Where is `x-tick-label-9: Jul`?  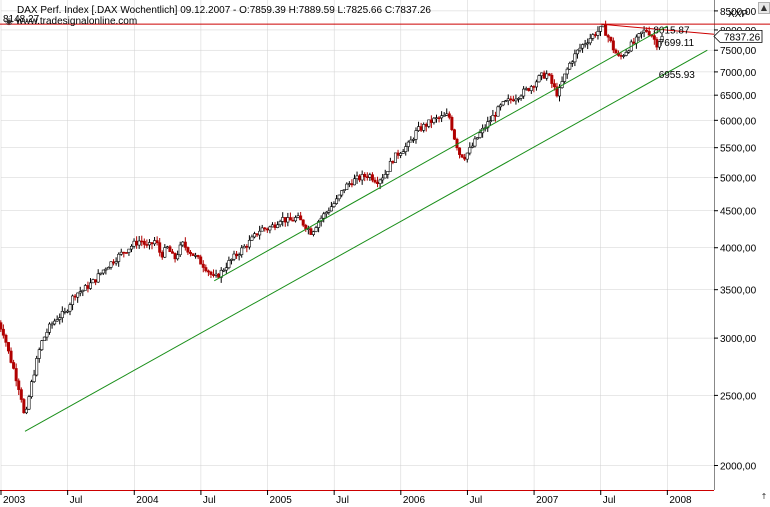
x-tick-label-9: Jul is located at coordinates (609, 500).